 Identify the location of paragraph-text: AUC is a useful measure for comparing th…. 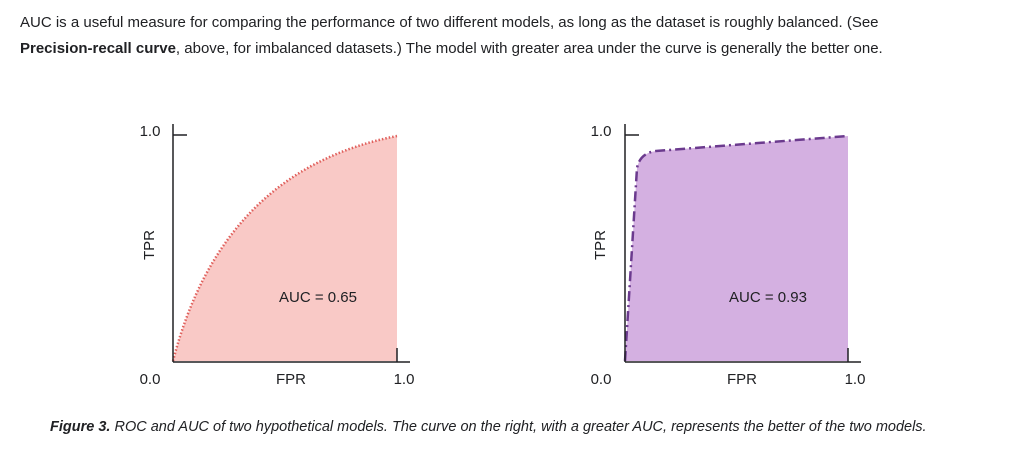
(449, 22).